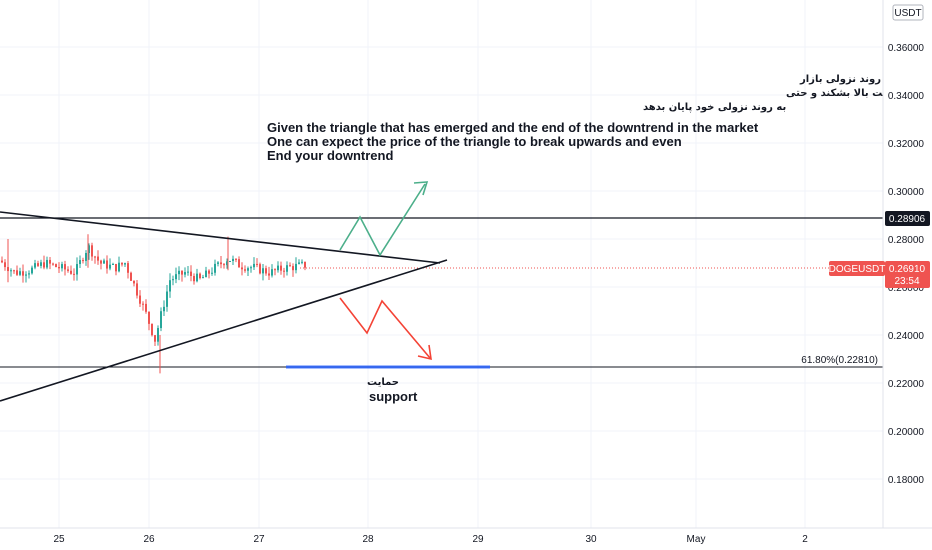  Describe the element at coordinates (59, 539) in the screenshot. I see `x-tick-label: 25` at that location.